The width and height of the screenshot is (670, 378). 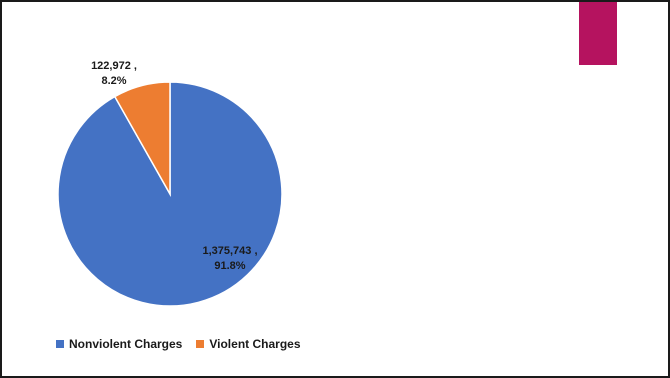 What do you see at coordinates (142, 139) in the screenshot?
I see `pie-slice-violent` at bounding box center [142, 139].